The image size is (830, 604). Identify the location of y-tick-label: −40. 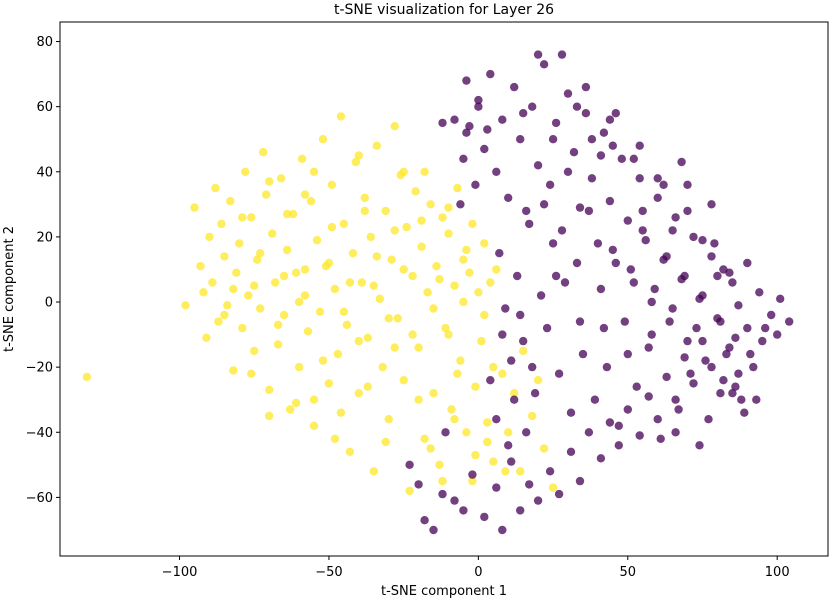
(39, 433).